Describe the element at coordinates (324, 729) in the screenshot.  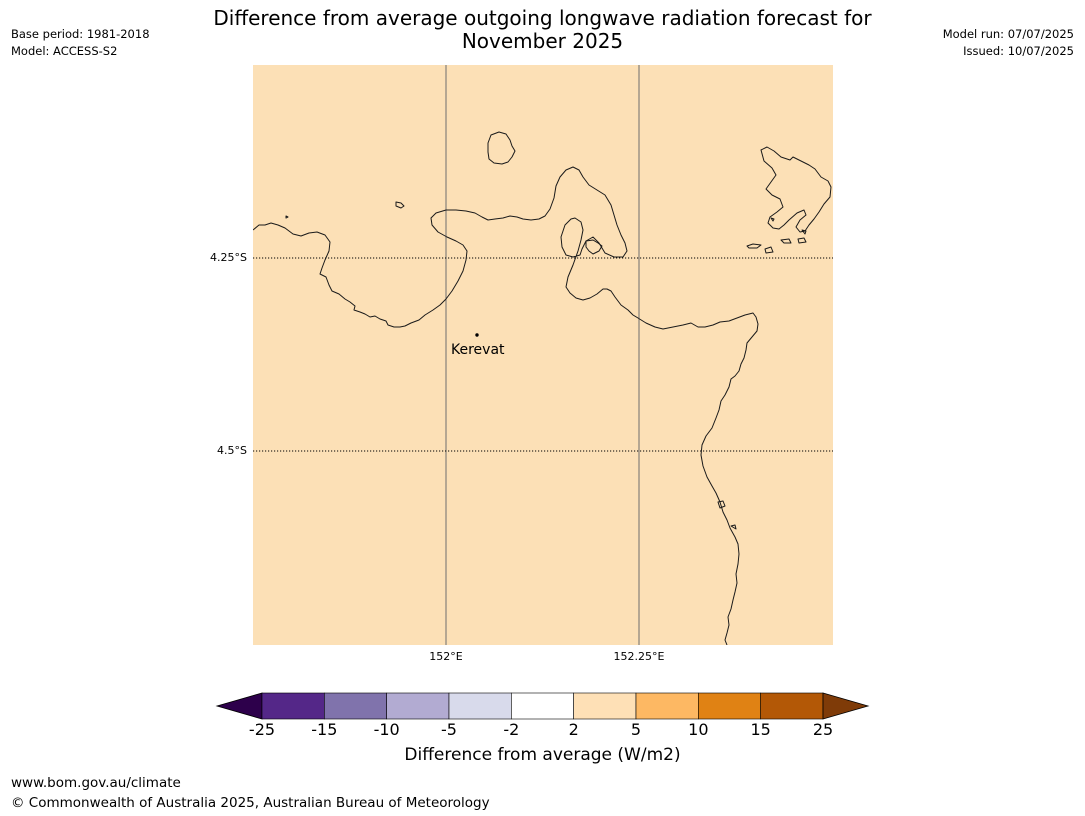
I see `colorbar-tick-label: -15` at that location.